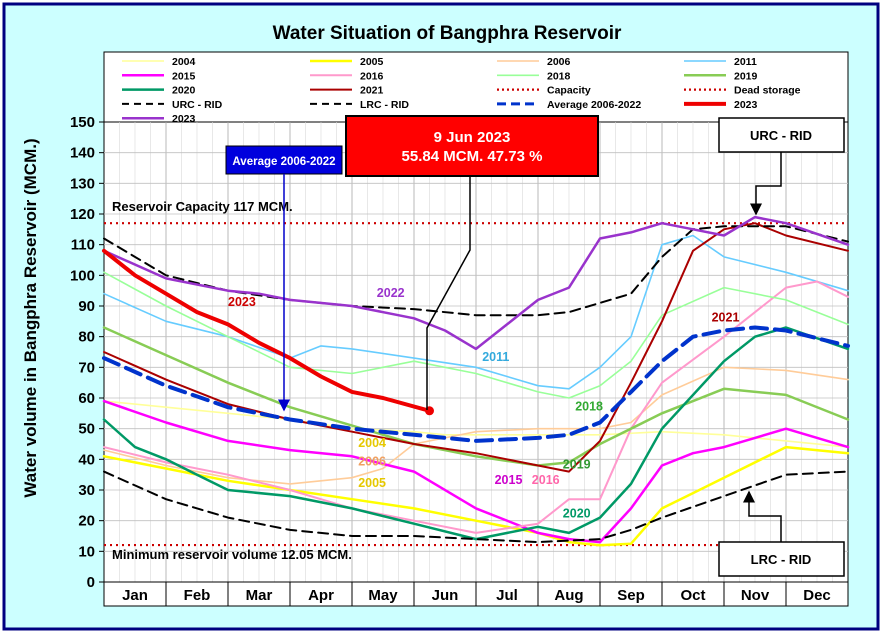 The image size is (882, 633). What do you see at coordinates (559, 62) in the screenshot?
I see `legend-label: 2006` at bounding box center [559, 62].